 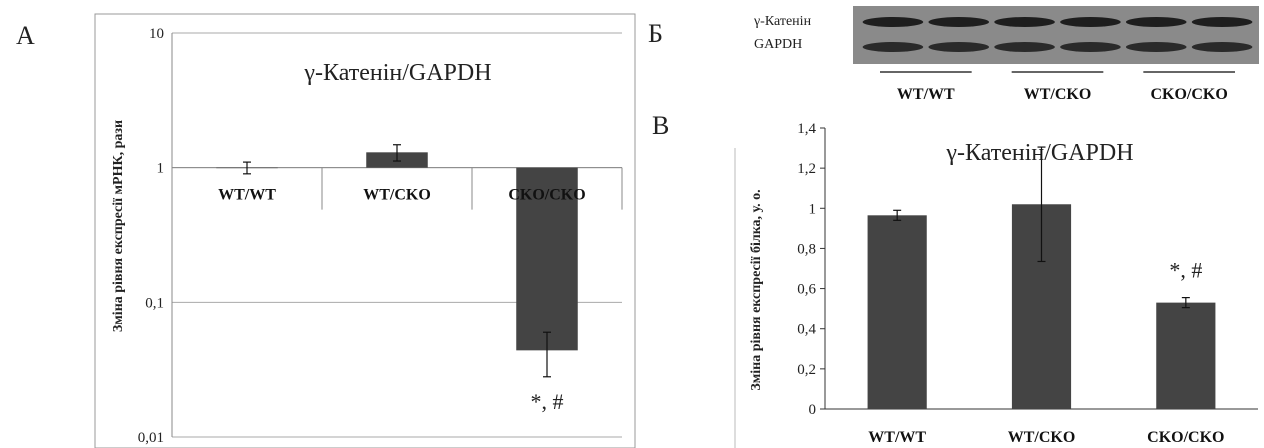 I want to click on chart-b-ytick-label: 1,4, so click(x=806, y=129).